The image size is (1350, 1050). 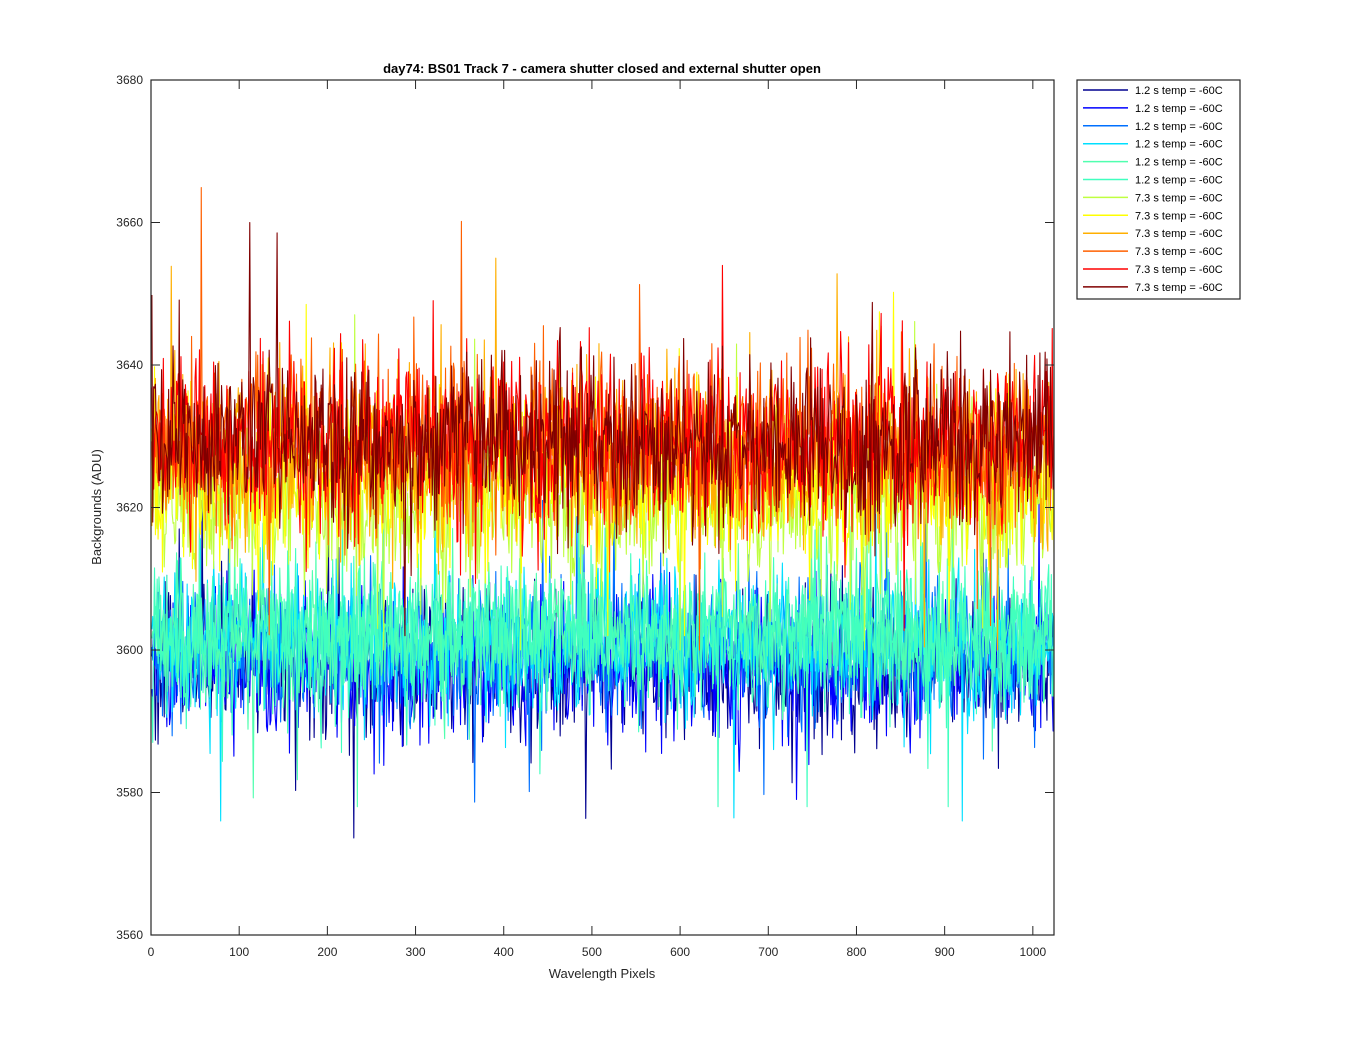 I want to click on y-axis-label: Backgrounds (ADU), so click(x=96, y=507).